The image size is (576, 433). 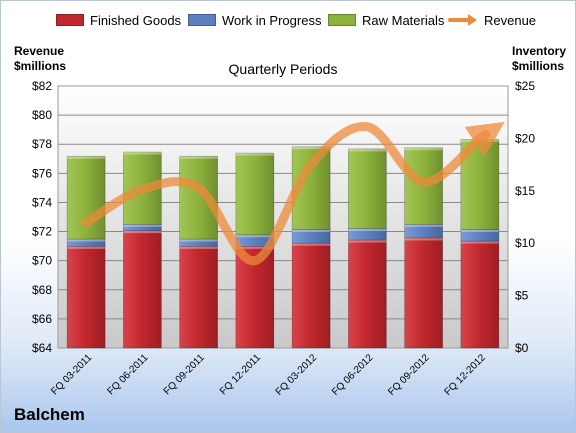 What do you see at coordinates (525, 138) in the screenshot?
I see `right-axis-tick-label: $20` at bounding box center [525, 138].